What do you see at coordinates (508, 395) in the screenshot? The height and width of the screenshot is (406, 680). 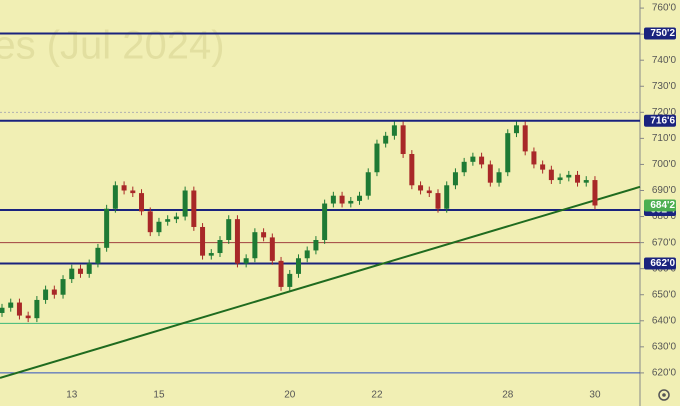 I see `x-tick-label: 28` at bounding box center [508, 395].